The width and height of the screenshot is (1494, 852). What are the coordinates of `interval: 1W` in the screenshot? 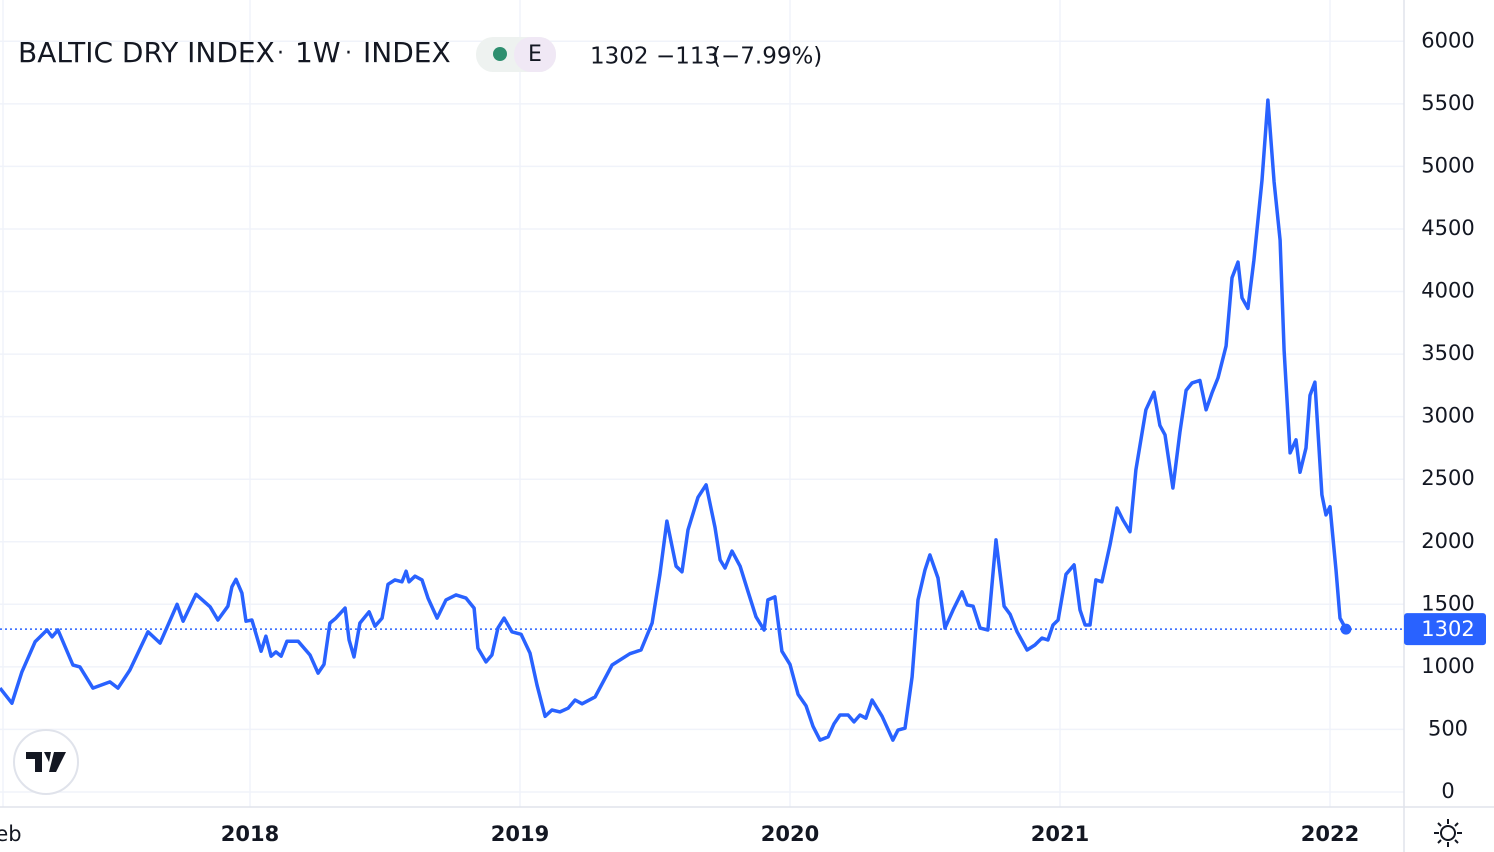 It's located at (318, 52).